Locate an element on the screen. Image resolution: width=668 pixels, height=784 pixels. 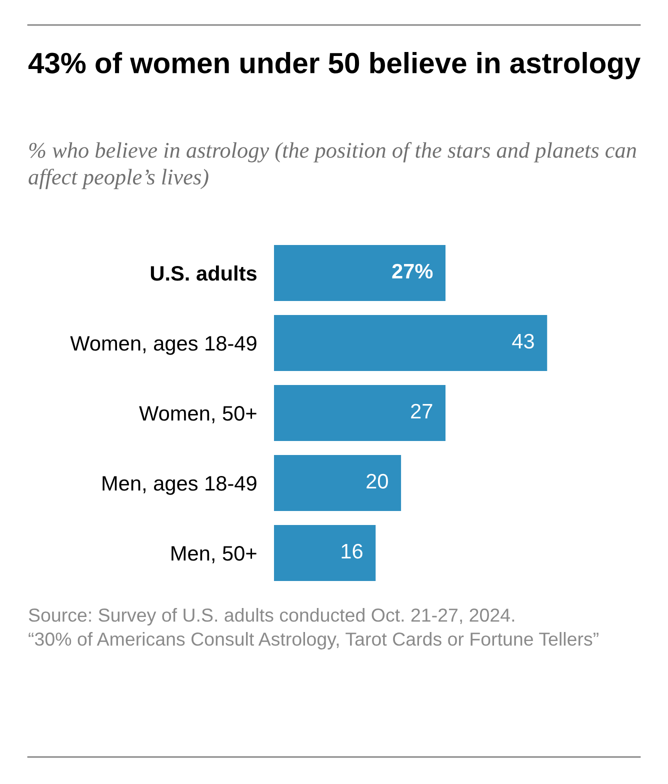
data-label: 43 is located at coordinates (523, 341).